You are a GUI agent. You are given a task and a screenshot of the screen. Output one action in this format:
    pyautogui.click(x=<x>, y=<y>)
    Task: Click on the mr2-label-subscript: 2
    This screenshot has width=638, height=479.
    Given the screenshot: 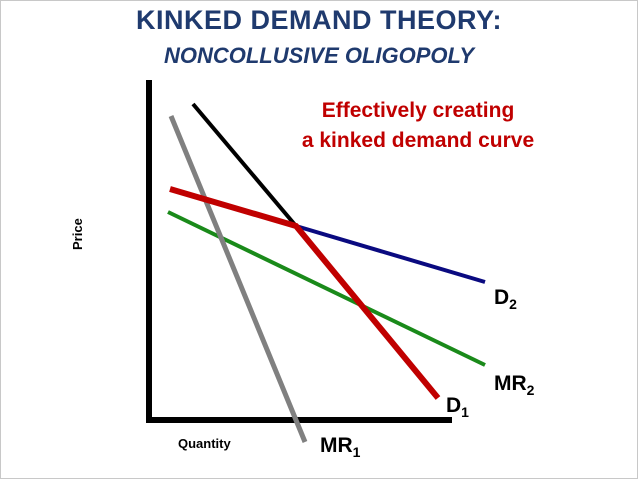 What is the action you would take?
    pyautogui.click(x=530, y=390)
    